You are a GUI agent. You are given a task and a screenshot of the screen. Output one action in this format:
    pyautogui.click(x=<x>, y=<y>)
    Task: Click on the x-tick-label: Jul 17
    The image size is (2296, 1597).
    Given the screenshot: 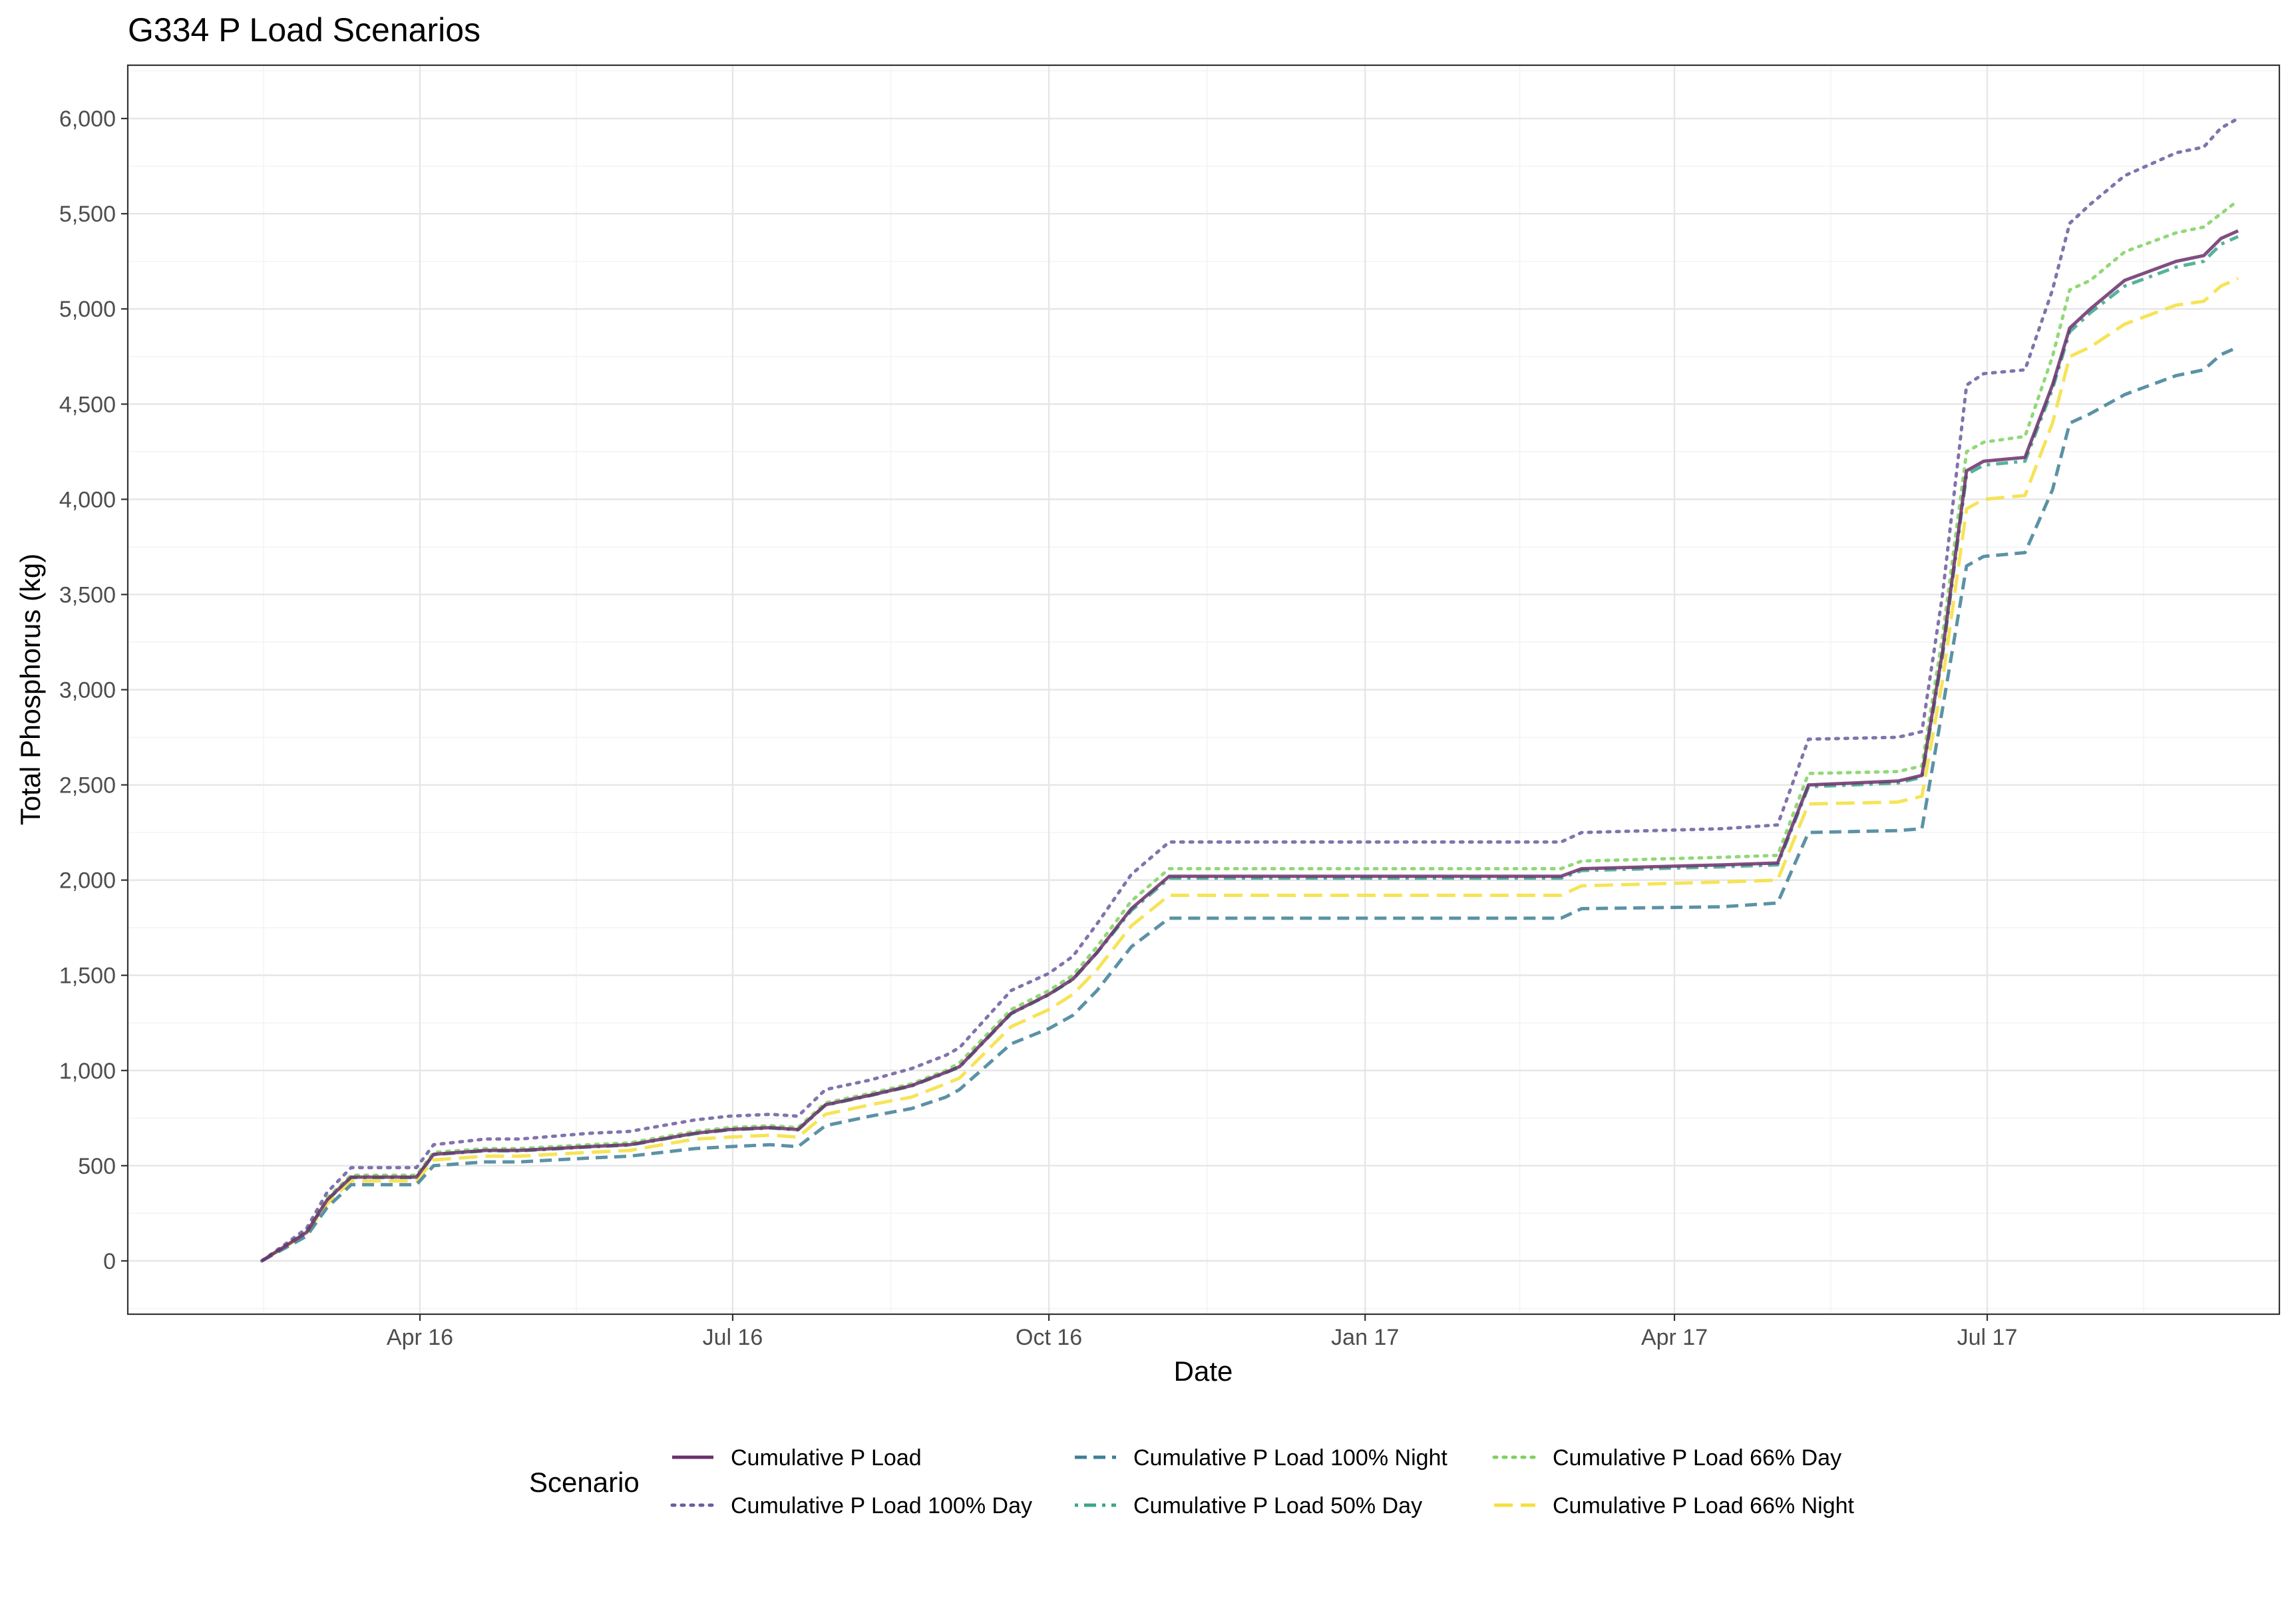 What is the action you would take?
    pyautogui.click(x=1987, y=1337)
    